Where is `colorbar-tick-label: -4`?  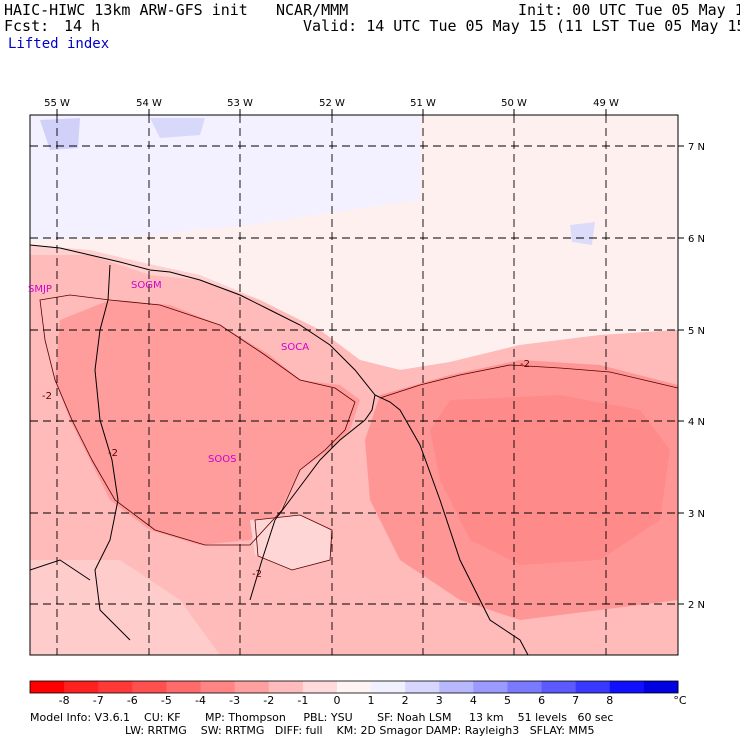 colorbar-tick-label: -4 is located at coordinates (200, 700).